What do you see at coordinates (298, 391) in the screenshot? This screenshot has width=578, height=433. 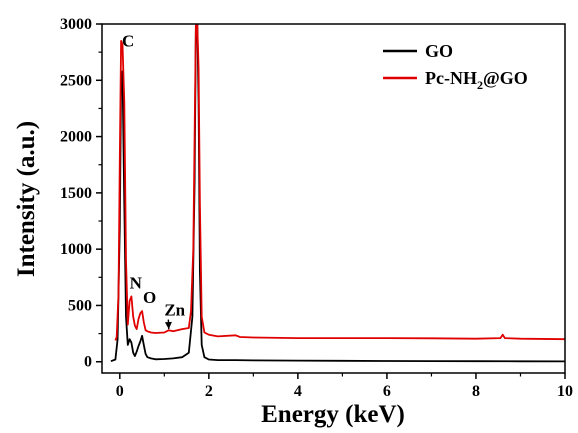 I see `x-tick-label: 4` at bounding box center [298, 391].